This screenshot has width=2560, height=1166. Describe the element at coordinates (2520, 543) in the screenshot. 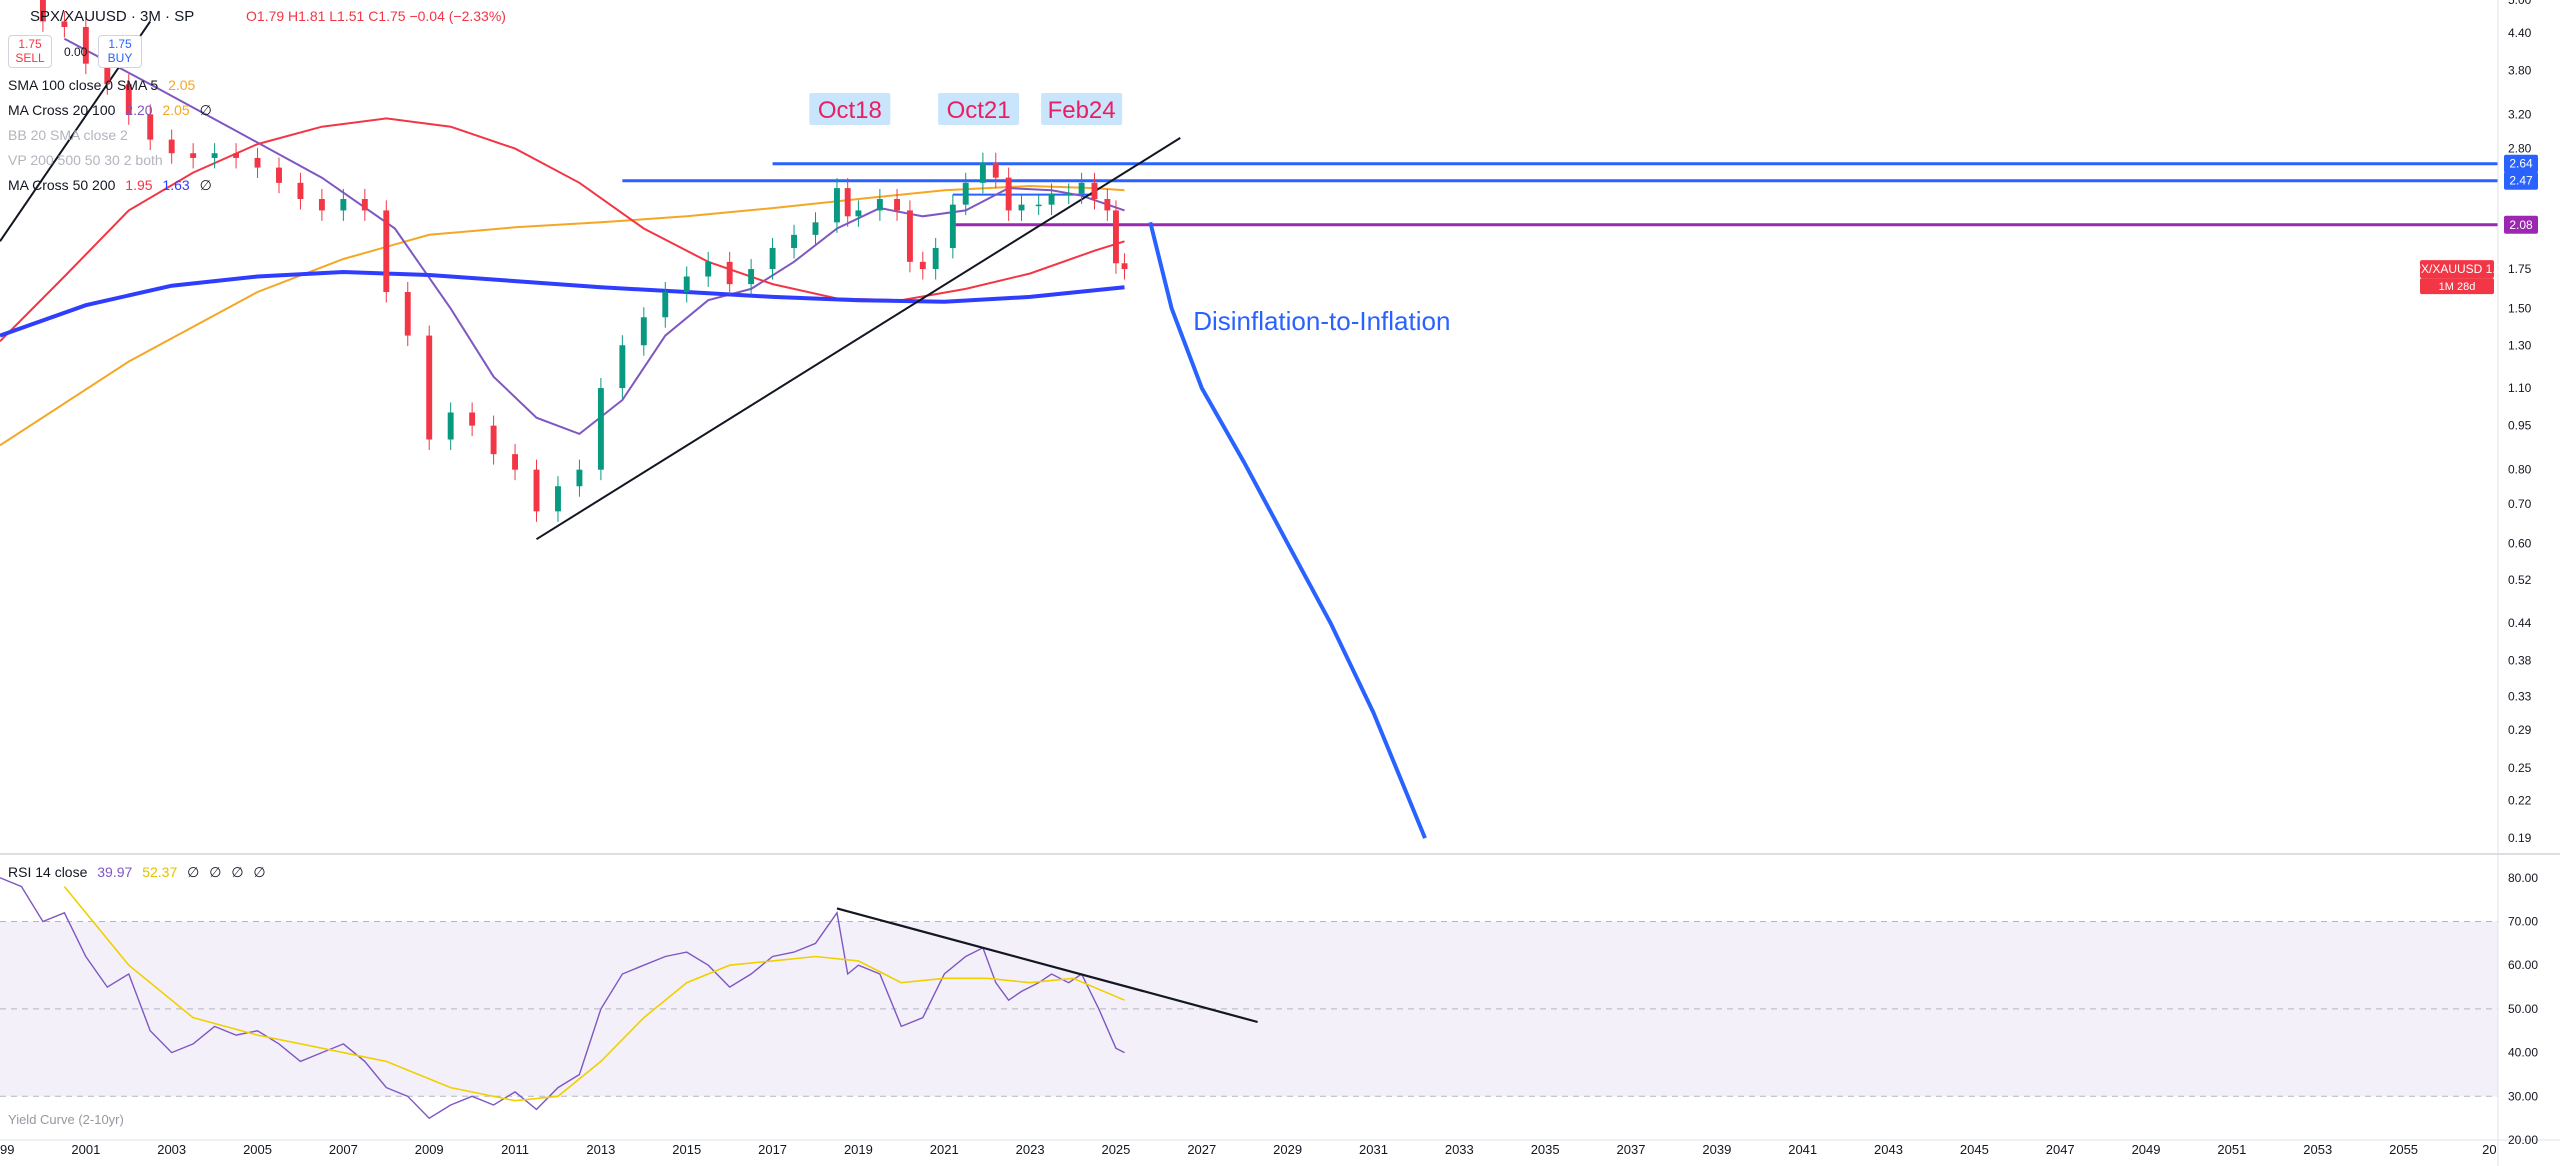

I see `y-tick-label: 0.60` at that location.